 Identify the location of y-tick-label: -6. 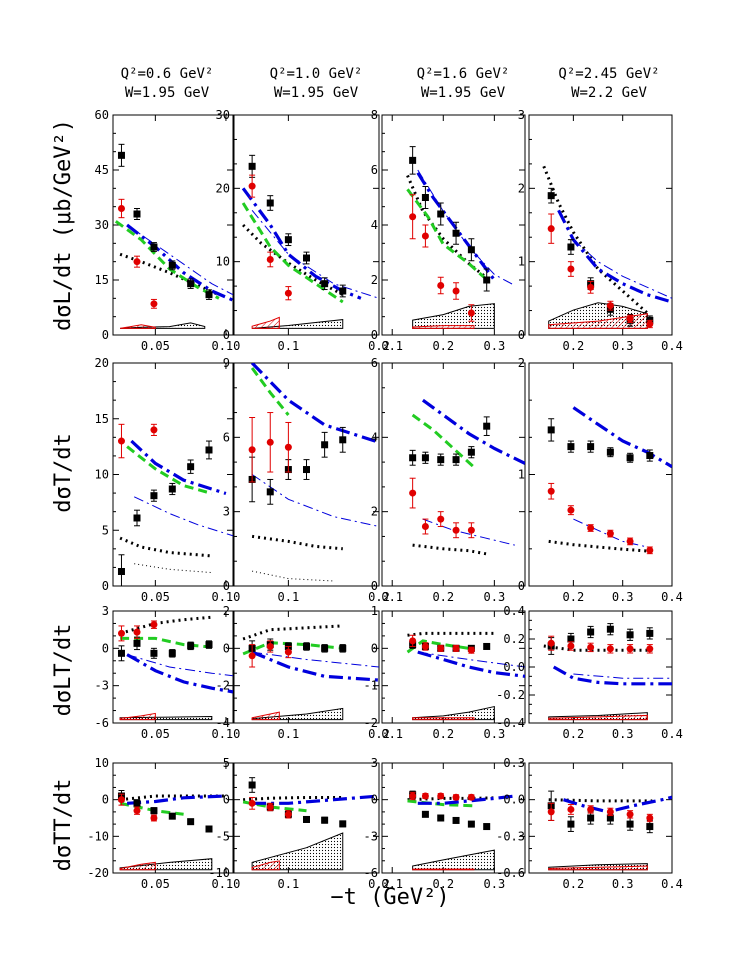
(102, 723).